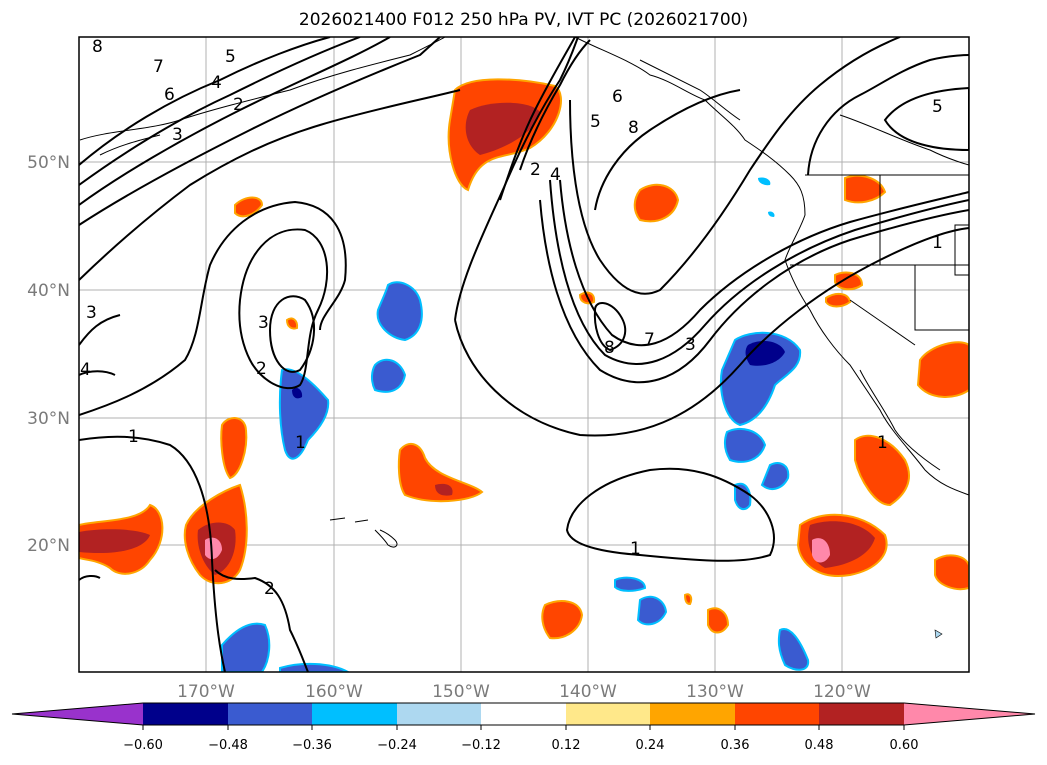 This screenshot has width=1047, height=765. Describe the element at coordinates (206, 692) in the screenshot. I see `lon-label: 170°W` at that location.